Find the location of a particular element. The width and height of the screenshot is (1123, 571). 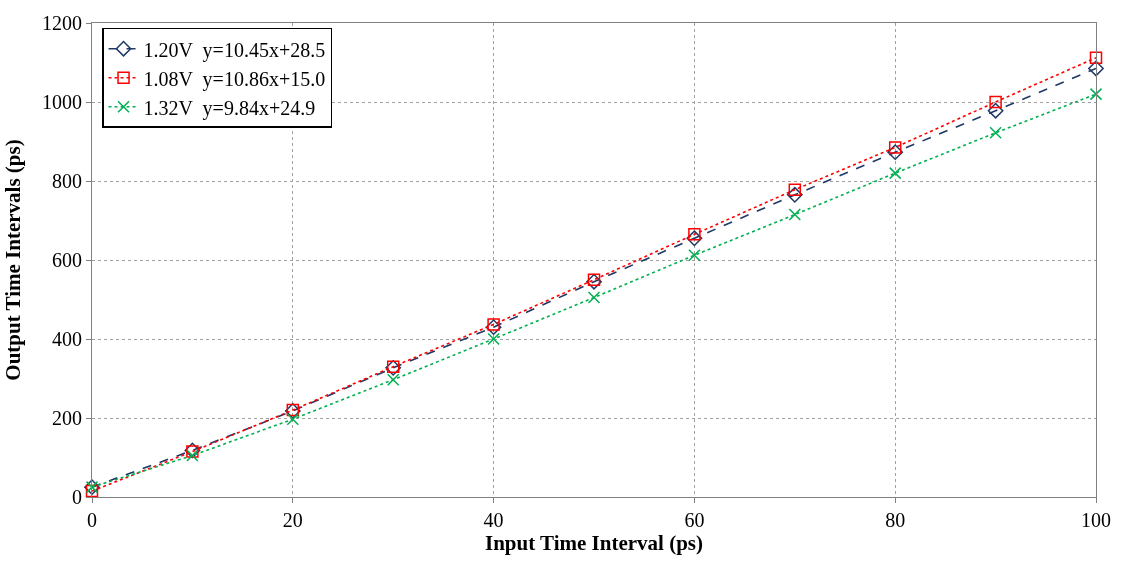

y-tick-label: 1200 is located at coordinates (62, 23).